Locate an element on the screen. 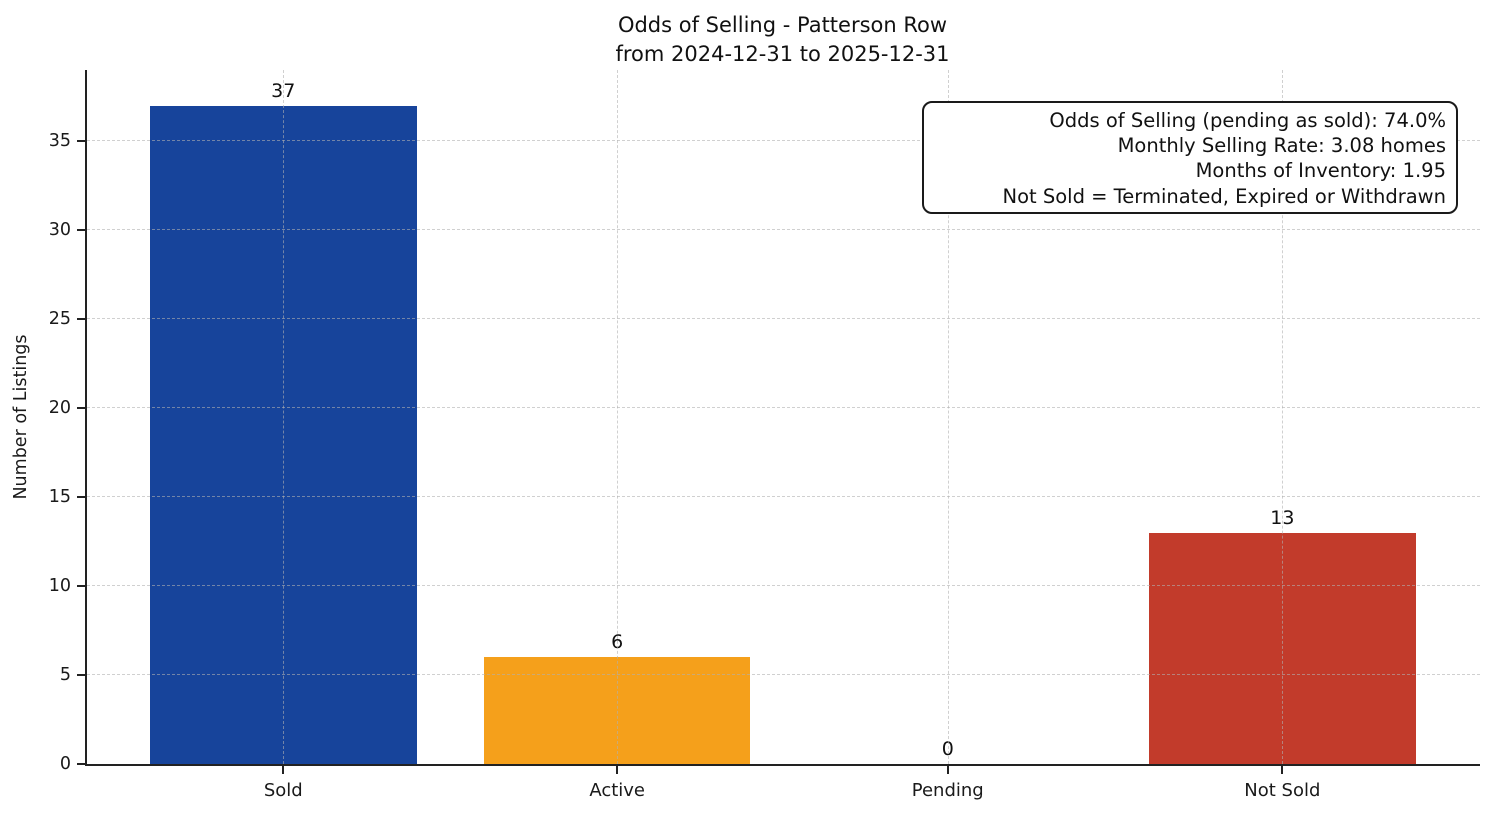  bar-value-label: 37 is located at coordinates (283, 90).